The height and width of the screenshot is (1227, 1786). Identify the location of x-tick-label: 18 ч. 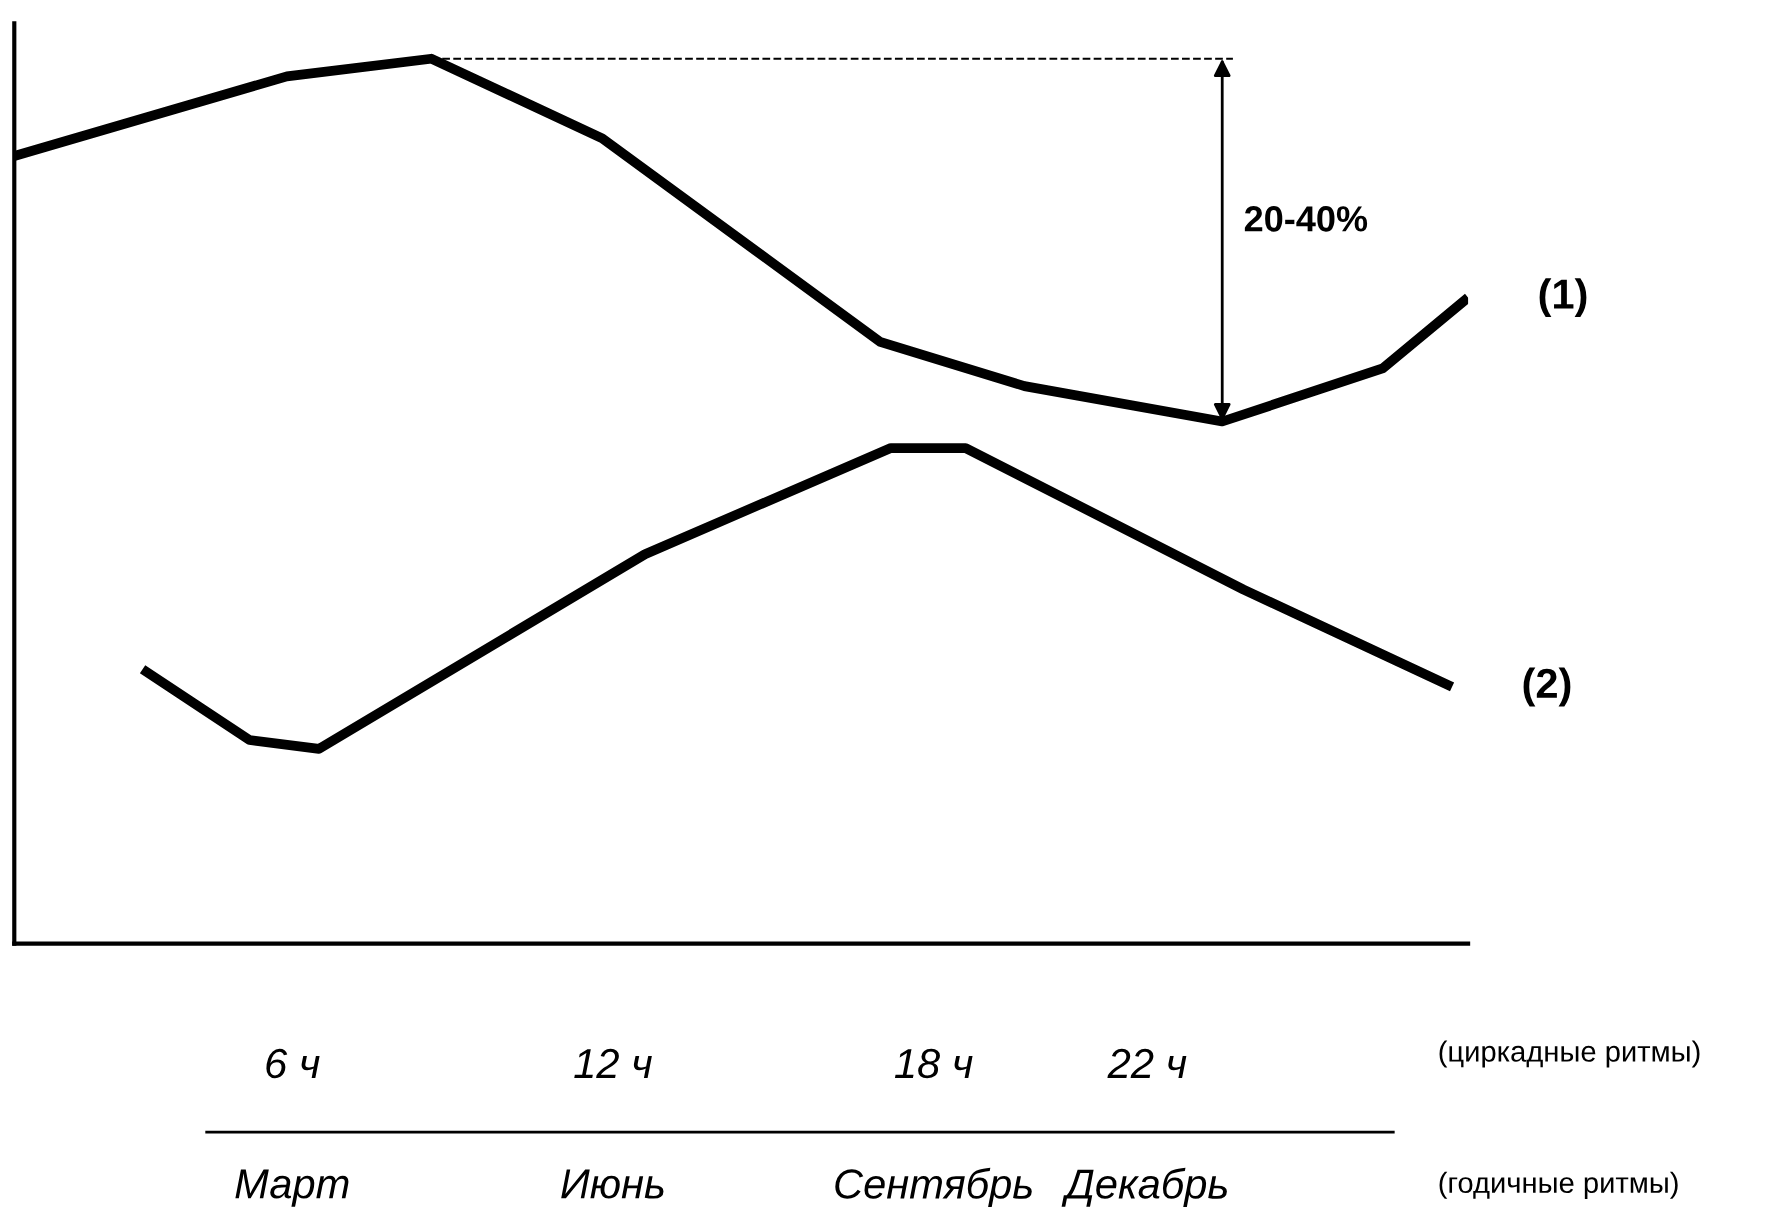
(933, 1063).